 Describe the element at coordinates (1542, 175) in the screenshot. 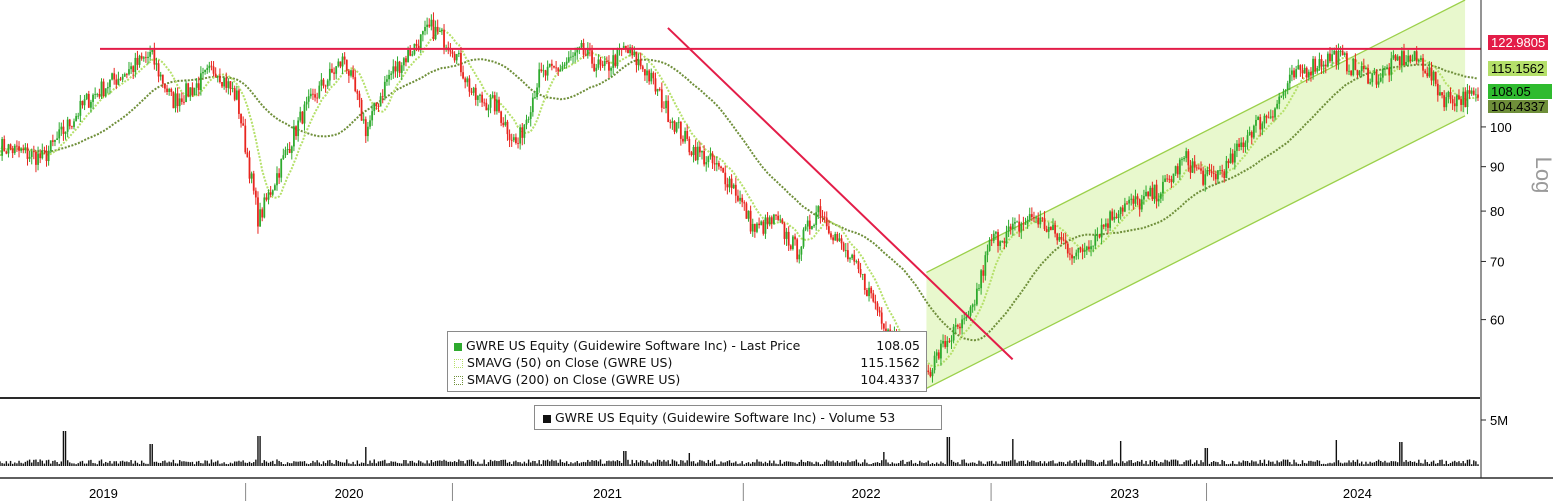

I see `axis-scale-label: Log` at that location.